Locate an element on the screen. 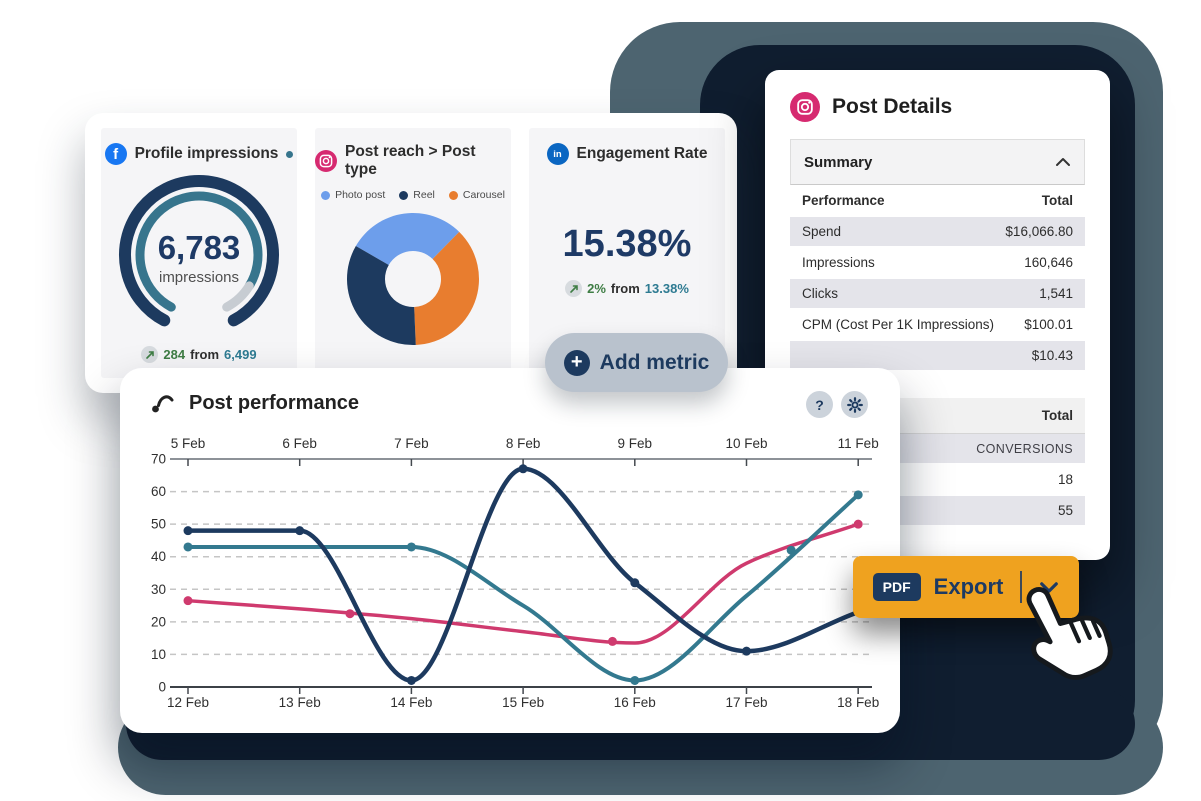 This screenshot has height=801, width=1201. row-value: CONVERSIONS is located at coordinates (1024, 448).